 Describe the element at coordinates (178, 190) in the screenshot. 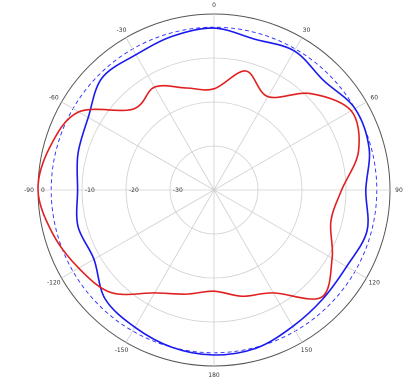

I see `radial-tick-label: -30` at that location.